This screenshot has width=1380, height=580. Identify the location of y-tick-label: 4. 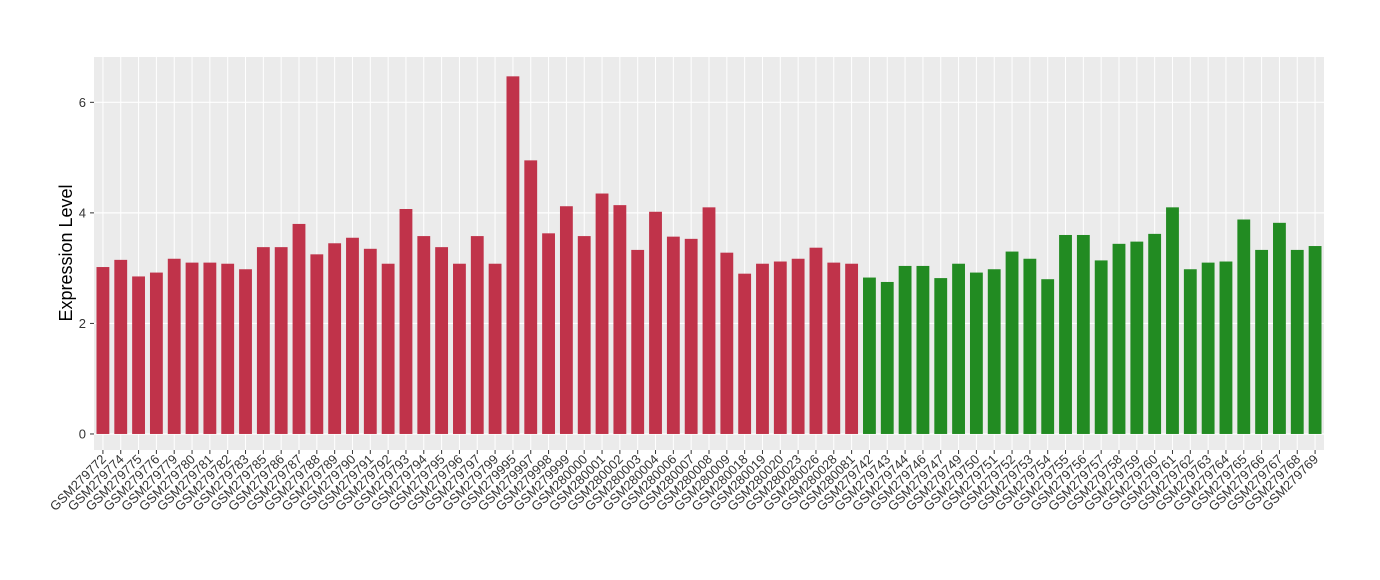
(82, 212).